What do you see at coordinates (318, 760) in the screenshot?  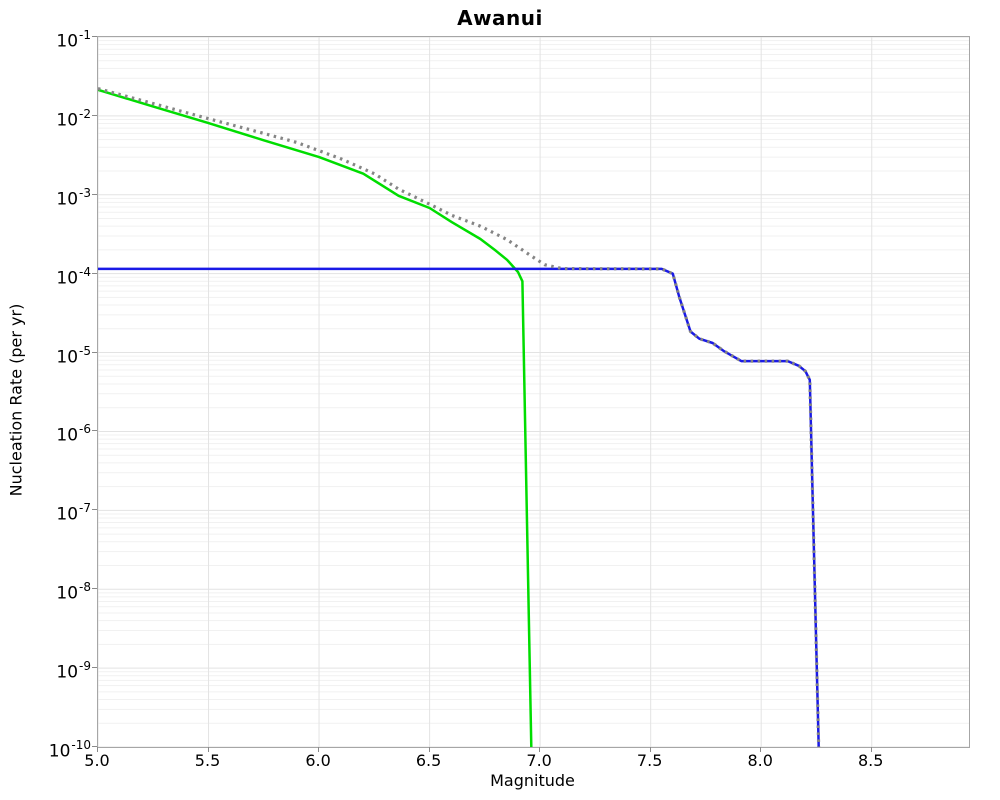 I see `x-tick-label: 6.0` at bounding box center [318, 760].